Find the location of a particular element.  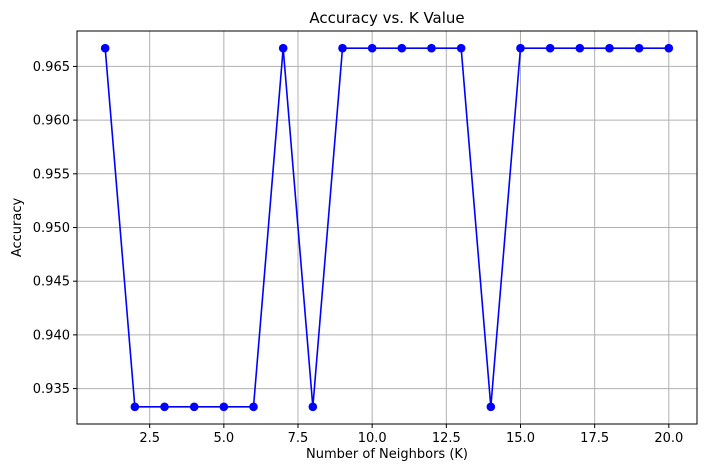

y-tick-label: 0.955 is located at coordinates (51, 174).